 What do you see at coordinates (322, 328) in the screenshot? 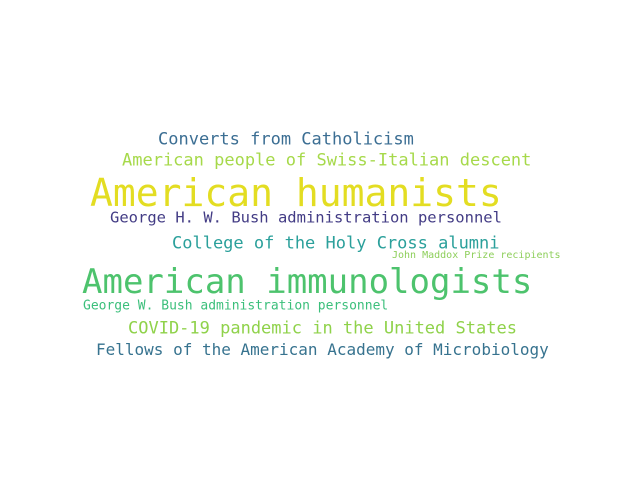
I see `word-covid-19-pandemic-in-the-united-states: COVID-19 pandemic in the United States` at bounding box center [322, 328].